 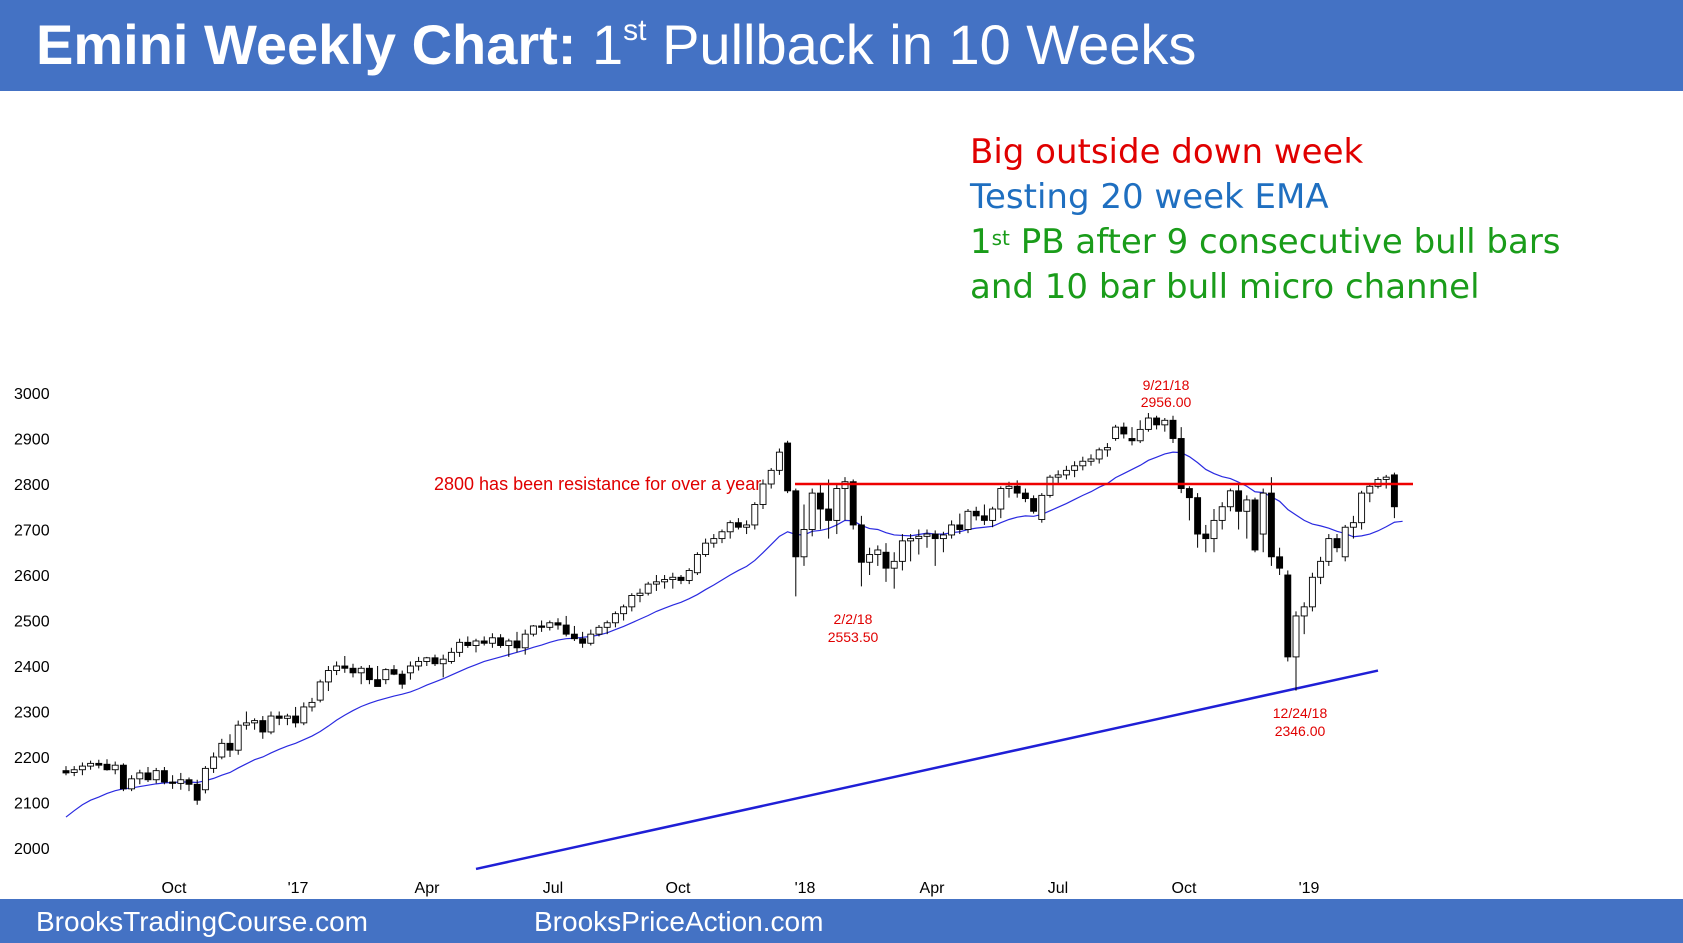 What do you see at coordinates (1290, 242) in the screenshot?
I see `annotation-pb-post: PB after 9 consecutive bull bars` at bounding box center [1290, 242].